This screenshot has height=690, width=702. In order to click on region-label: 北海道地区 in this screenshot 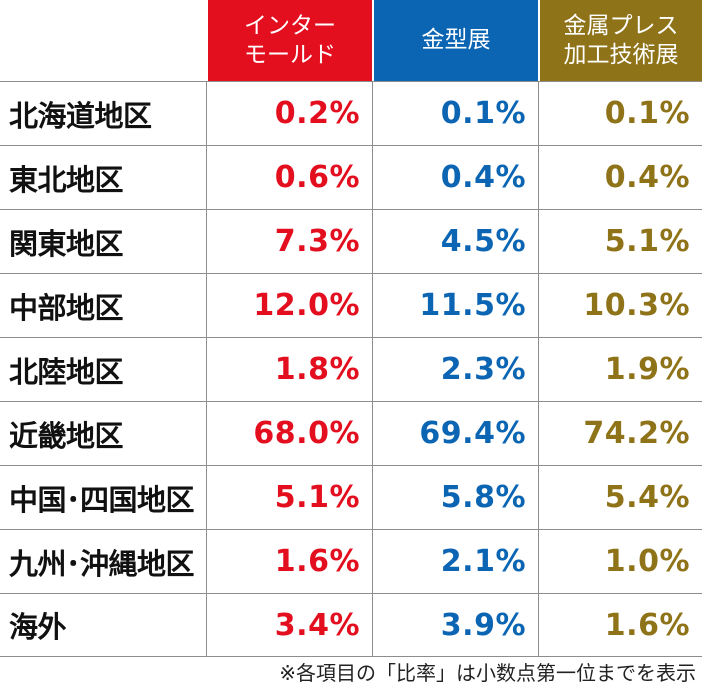, I will do `click(103, 113)`.